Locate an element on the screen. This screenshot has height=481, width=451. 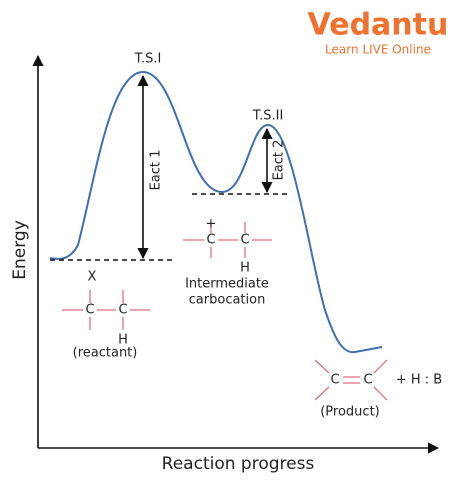
intermediate-label: carbocation is located at coordinates (227, 300).